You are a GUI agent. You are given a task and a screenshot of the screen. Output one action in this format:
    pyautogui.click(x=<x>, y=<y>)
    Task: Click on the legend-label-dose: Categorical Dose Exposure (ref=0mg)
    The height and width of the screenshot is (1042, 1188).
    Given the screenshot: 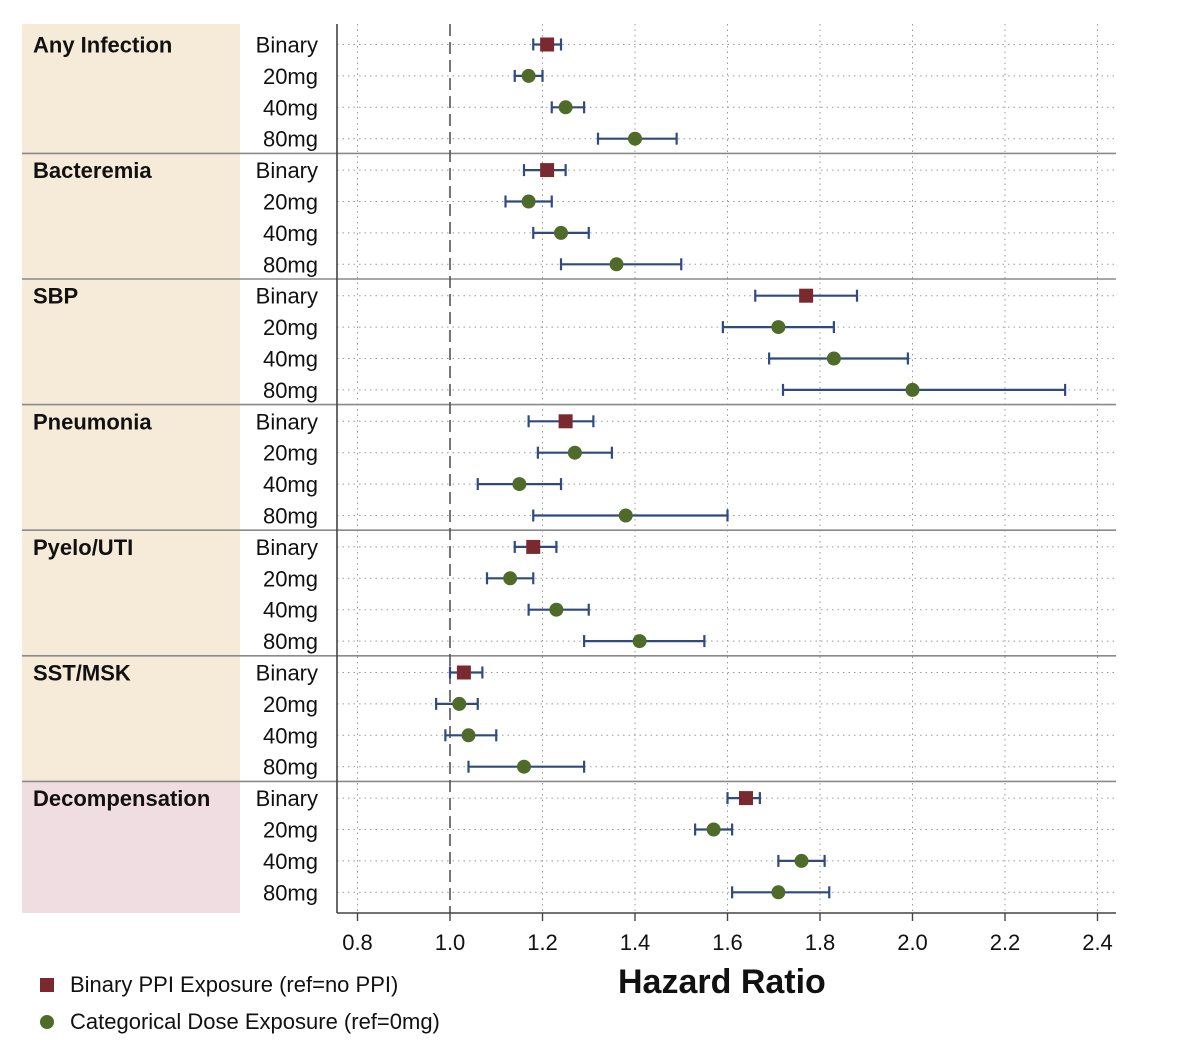 What is the action you would take?
    pyautogui.click(x=255, y=1021)
    